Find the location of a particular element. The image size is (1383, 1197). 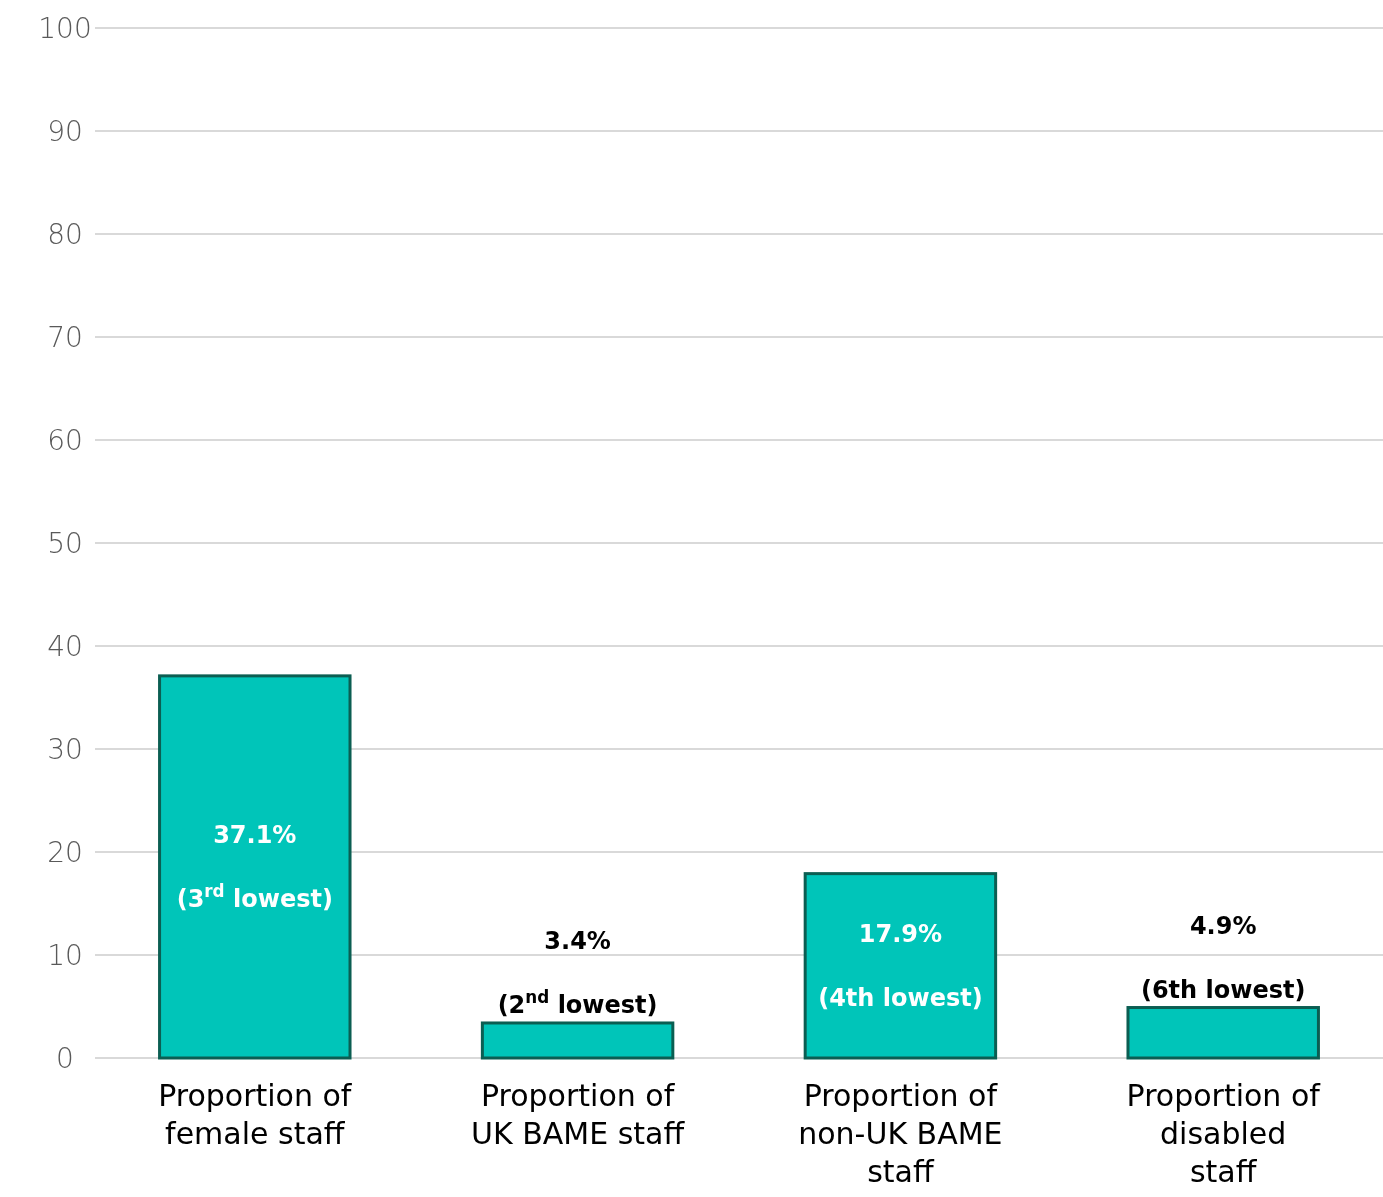

y-tick-label: 100 is located at coordinates (65, 28).